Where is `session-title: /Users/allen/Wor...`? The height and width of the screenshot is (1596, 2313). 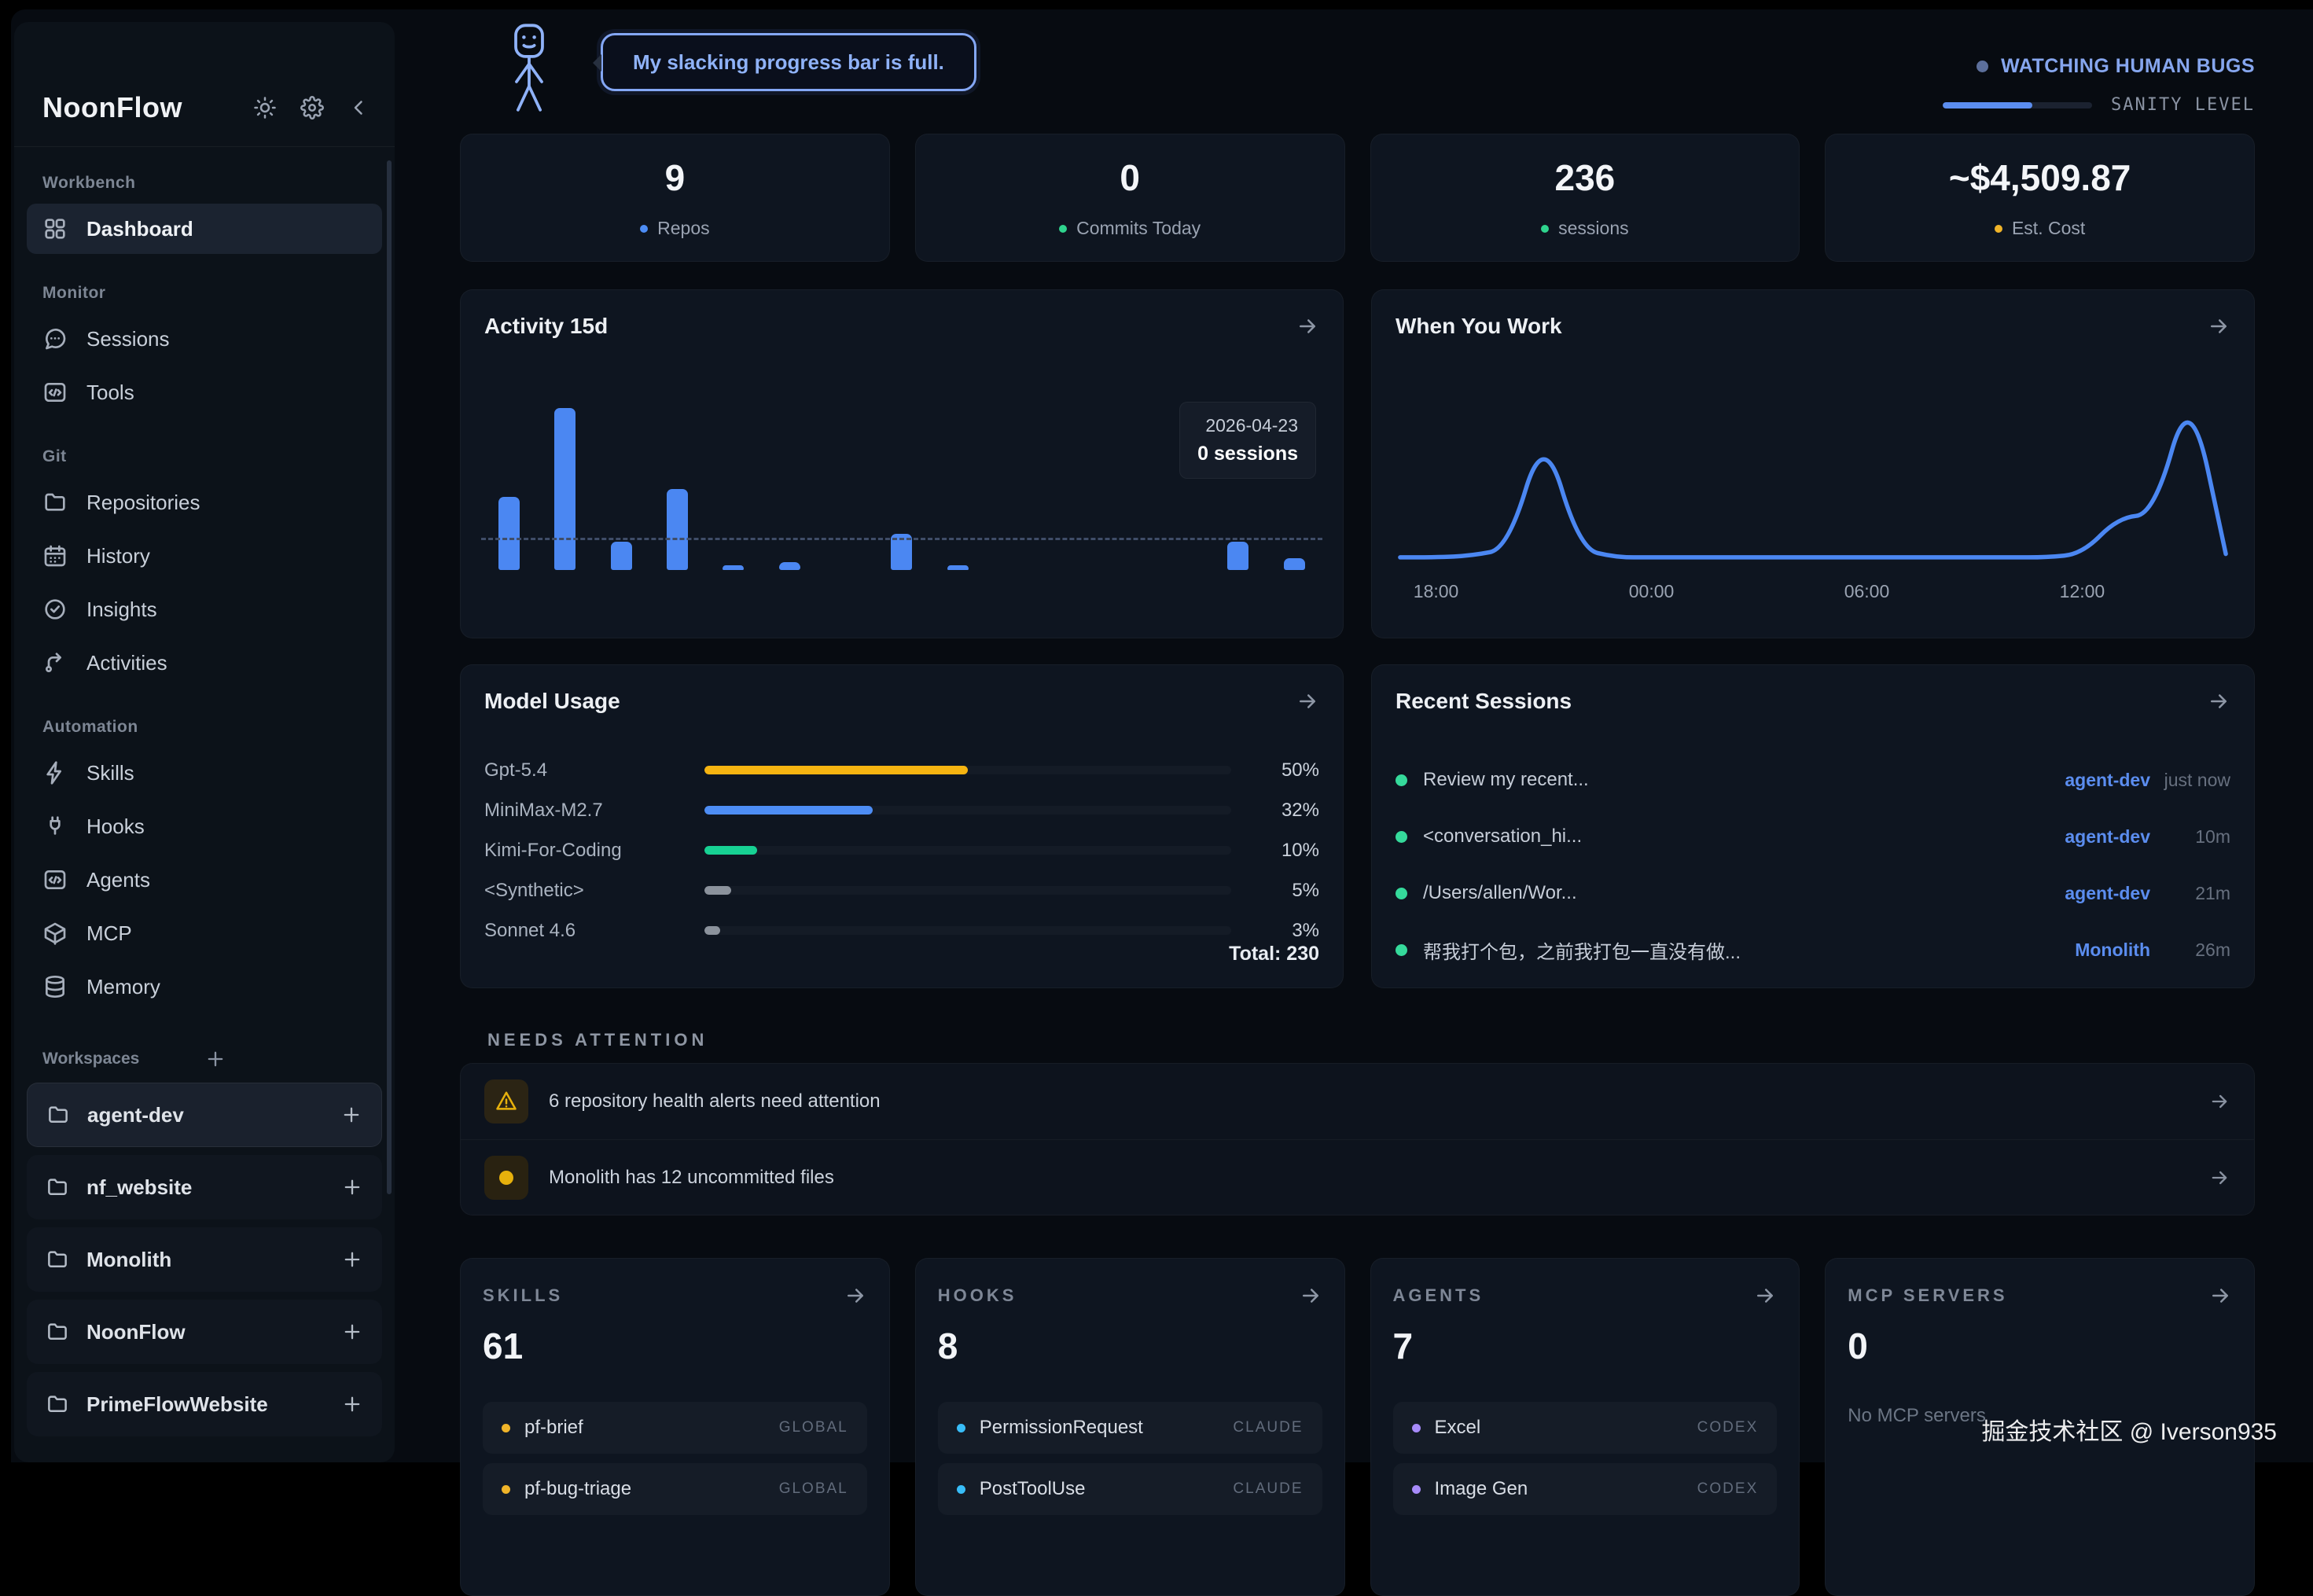
session-title: /Users/allen/Wor... is located at coordinates (1500, 892).